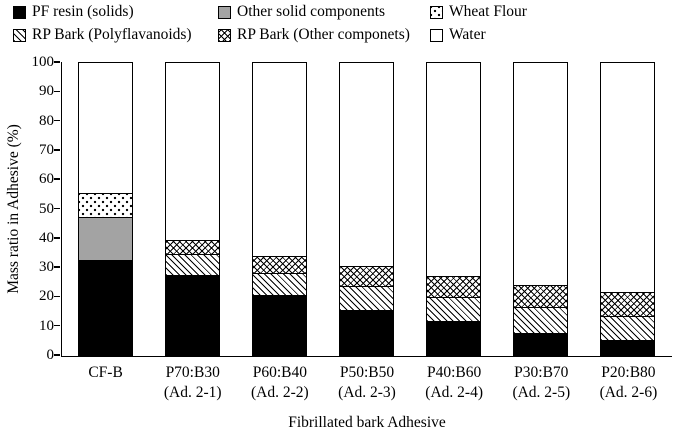  I want to click on legend-item-rp-bark-polyflavanoids: RP Bark (Polyflavanoids), so click(115, 35).